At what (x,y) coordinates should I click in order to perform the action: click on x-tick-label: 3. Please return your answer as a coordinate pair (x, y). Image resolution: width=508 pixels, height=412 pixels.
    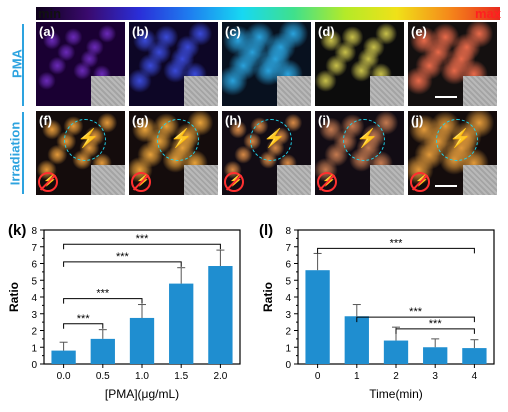
    Looking at the image, I should click on (435, 376).